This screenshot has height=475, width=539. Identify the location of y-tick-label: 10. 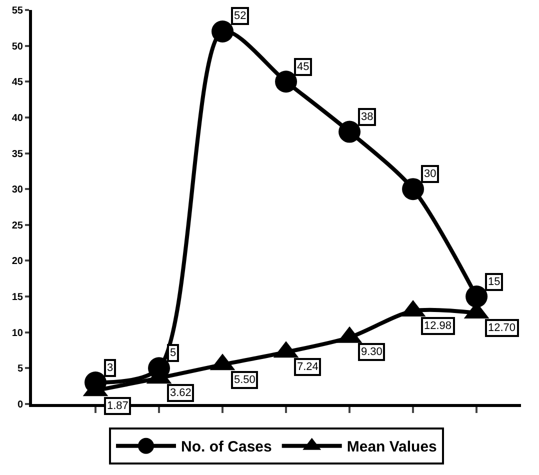
(18, 333).